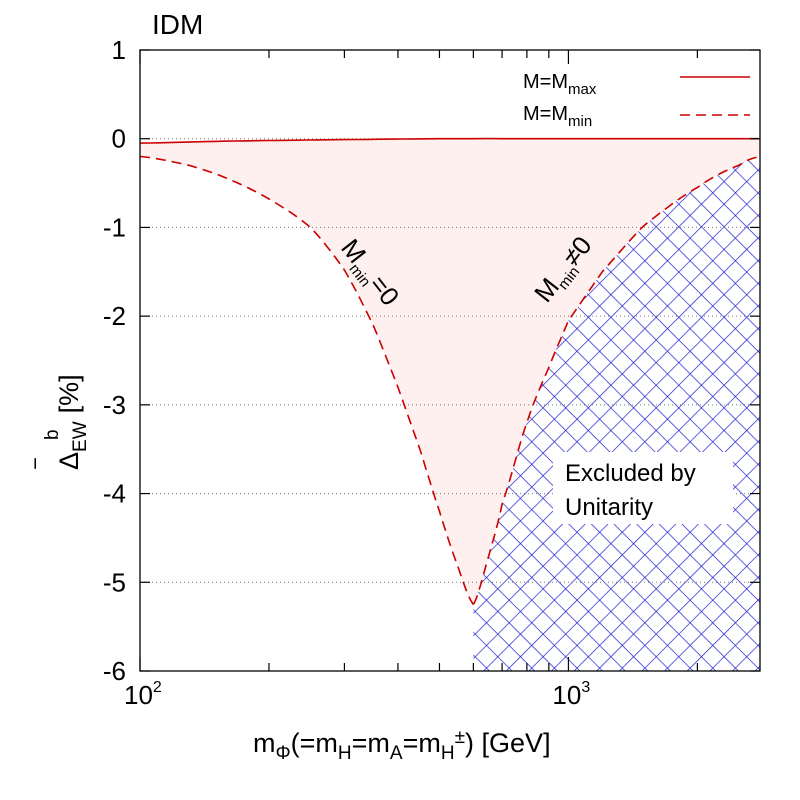 The image size is (800, 800). I want to click on excluded-label-line2: Unitarity, so click(609, 507).